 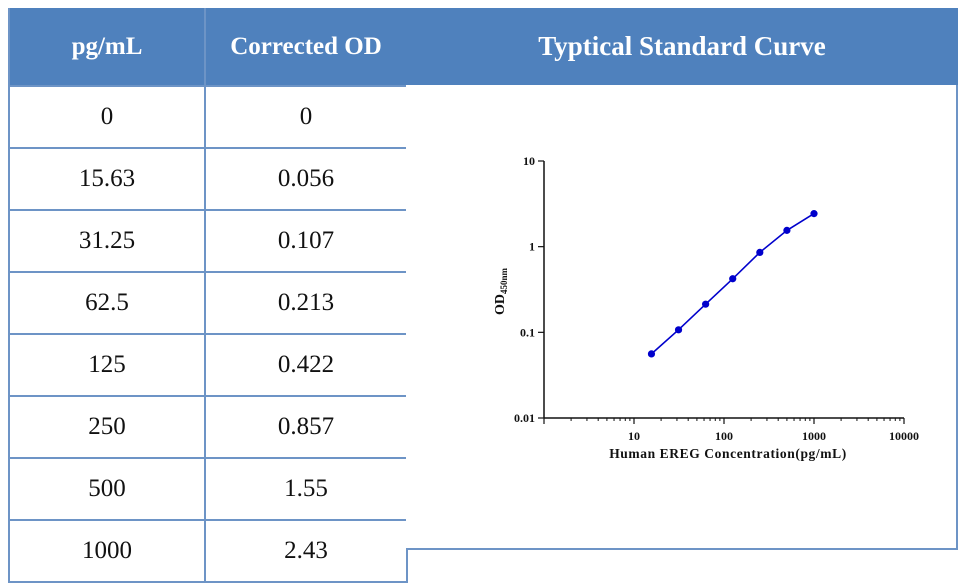 I want to click on cell-od: 1.55, so click(x=306, y=489).